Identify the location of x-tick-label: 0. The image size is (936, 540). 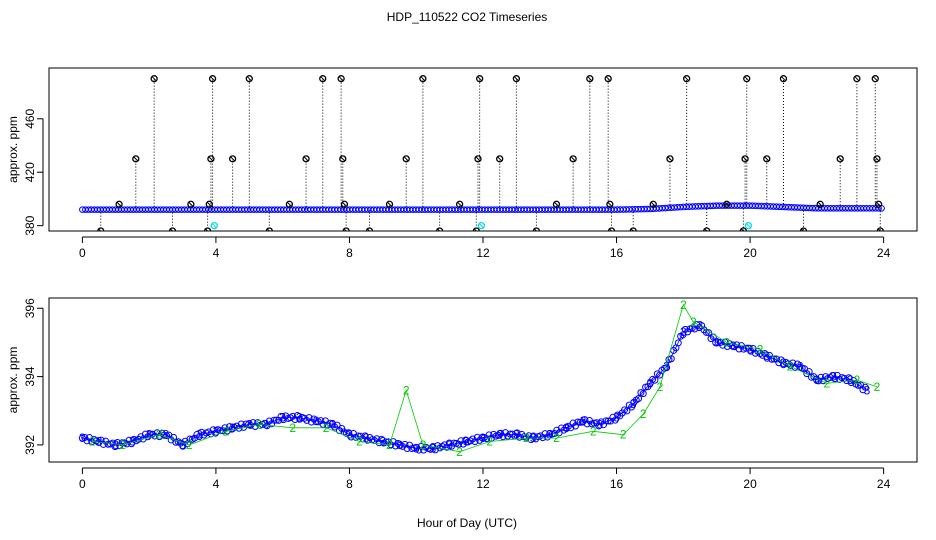
(82, 253).